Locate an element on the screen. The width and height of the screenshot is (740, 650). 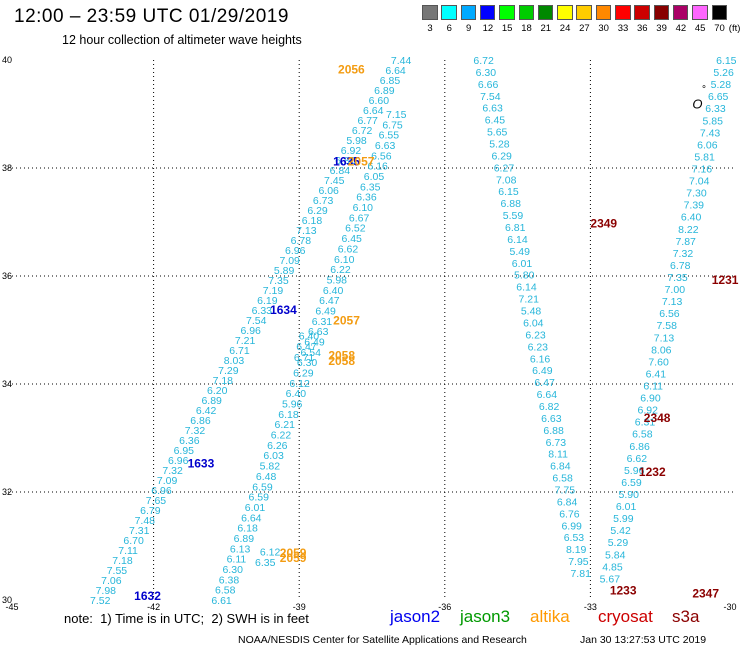
wave-height-value: 6.30 is located at coordinates (232, 570).